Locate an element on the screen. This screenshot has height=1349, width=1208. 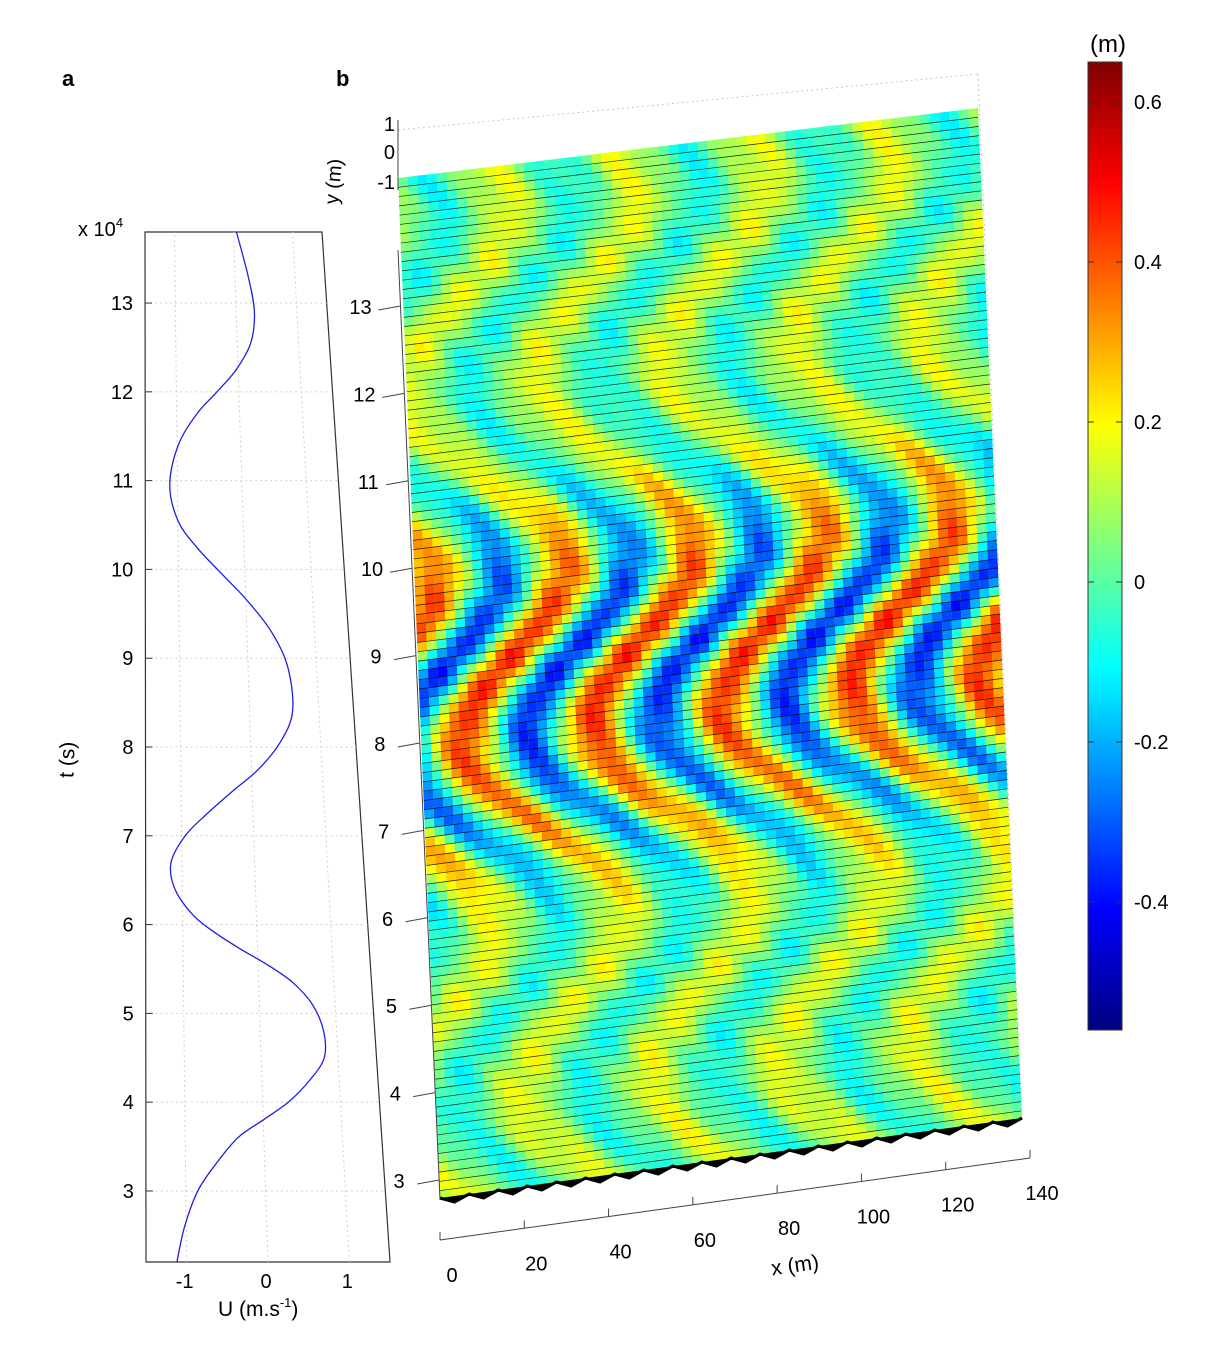
panel-a-y-tick-label: 8 is located at coordinates (127, 748).